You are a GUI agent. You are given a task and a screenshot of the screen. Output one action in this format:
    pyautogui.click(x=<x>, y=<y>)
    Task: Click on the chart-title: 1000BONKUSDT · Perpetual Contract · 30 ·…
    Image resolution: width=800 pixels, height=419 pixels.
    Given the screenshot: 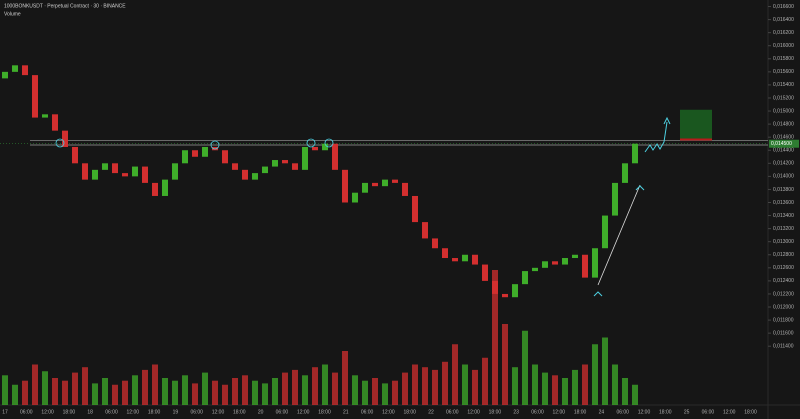 What is the action you would take?
    pyautogui.click(x=65, y=6)
    